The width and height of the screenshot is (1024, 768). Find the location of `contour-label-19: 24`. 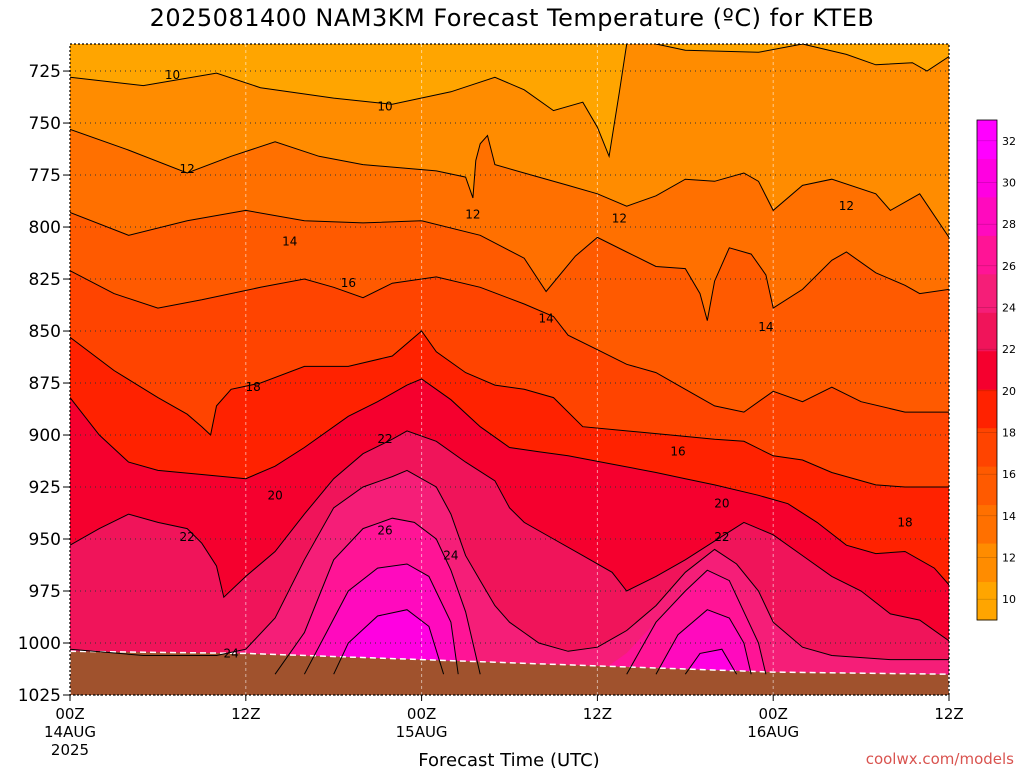

contour-label-19: 24 is located at coordinates (450, 556).